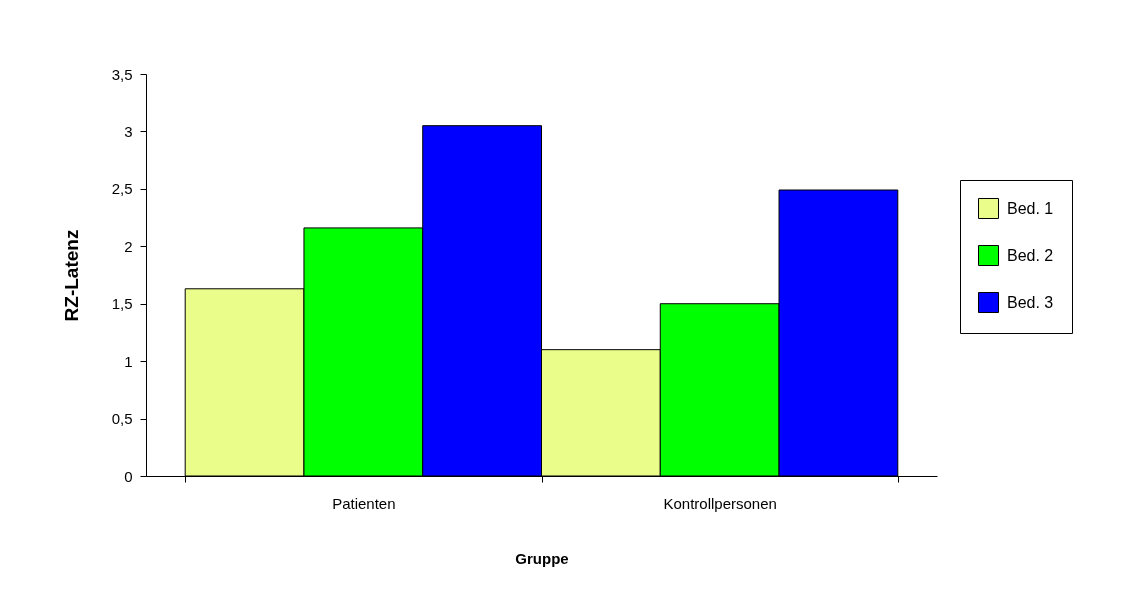 This screenshot has height=595, width=1134. What do you see at coordinates (128, 361) in the screenshot?
I see `y-tick-label: 1` at bounding box center [128, 361].